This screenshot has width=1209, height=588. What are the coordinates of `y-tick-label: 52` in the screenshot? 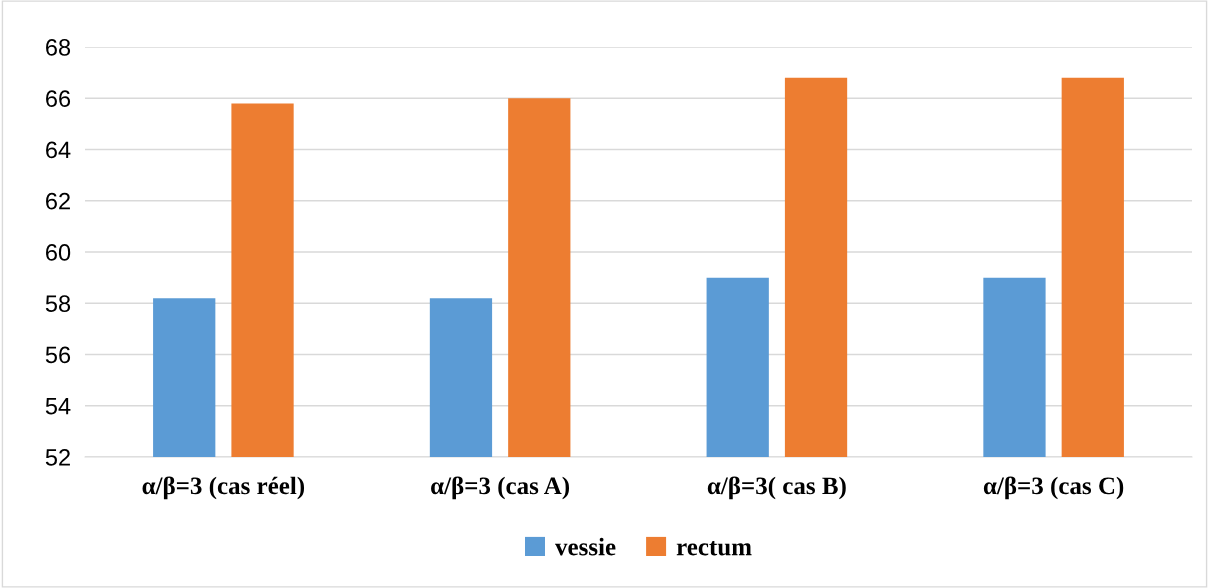 It's located at (57, 457).